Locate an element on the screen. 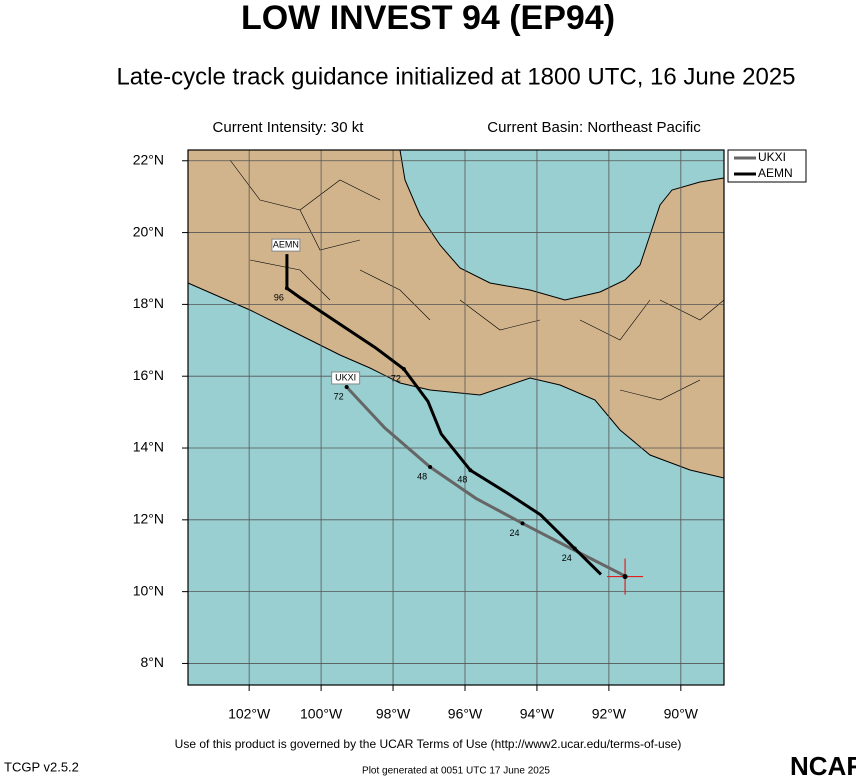 This screenshot has width=856, height=780. version: TCGP v2.5.2 is located at coordinates (41, 766).